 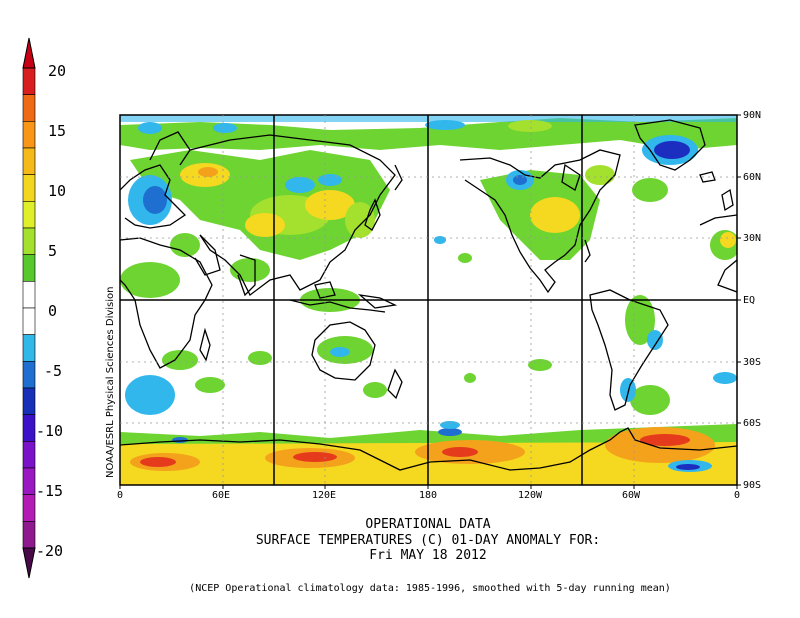 I want to click on lon-label: 0, so click(x=737, y=495).